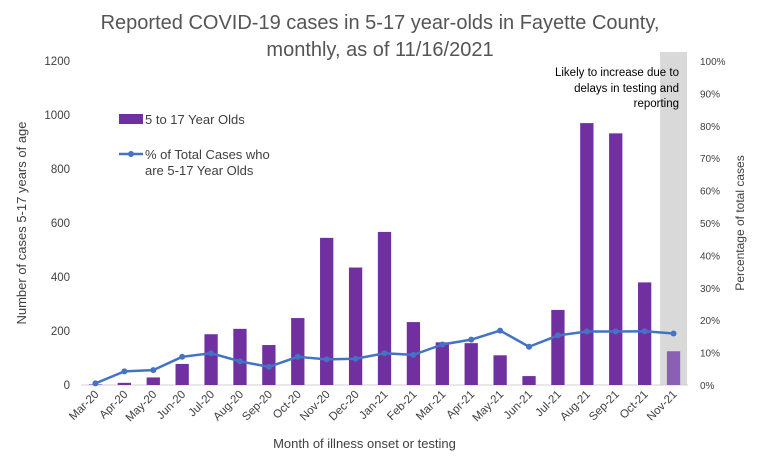  I want to click on y-tick-200: 200, so click(60, 332).